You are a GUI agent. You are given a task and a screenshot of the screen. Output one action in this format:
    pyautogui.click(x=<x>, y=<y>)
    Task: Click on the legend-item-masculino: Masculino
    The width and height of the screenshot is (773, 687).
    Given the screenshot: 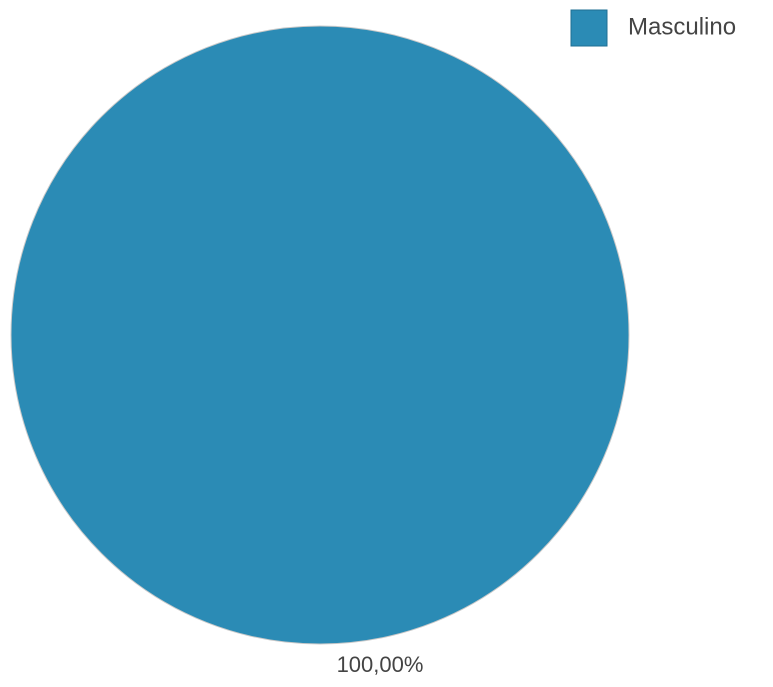 What is the action you would take?
    pyautogui.click(x=653, y=28)
    